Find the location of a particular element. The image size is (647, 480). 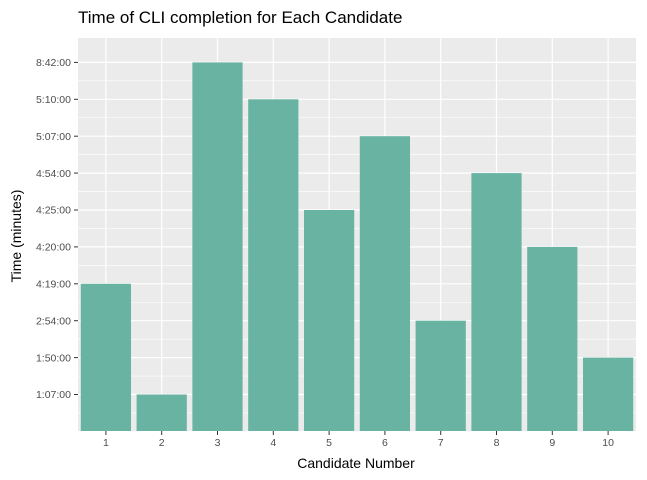

y-tick-label: 8:42:00 is located at coordinates (53, 63).